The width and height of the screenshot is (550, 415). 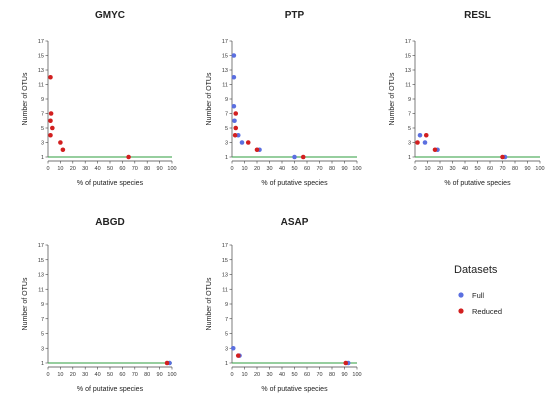 I want to click on x-tick-label-resl: 60, so click(x=490, y=169).